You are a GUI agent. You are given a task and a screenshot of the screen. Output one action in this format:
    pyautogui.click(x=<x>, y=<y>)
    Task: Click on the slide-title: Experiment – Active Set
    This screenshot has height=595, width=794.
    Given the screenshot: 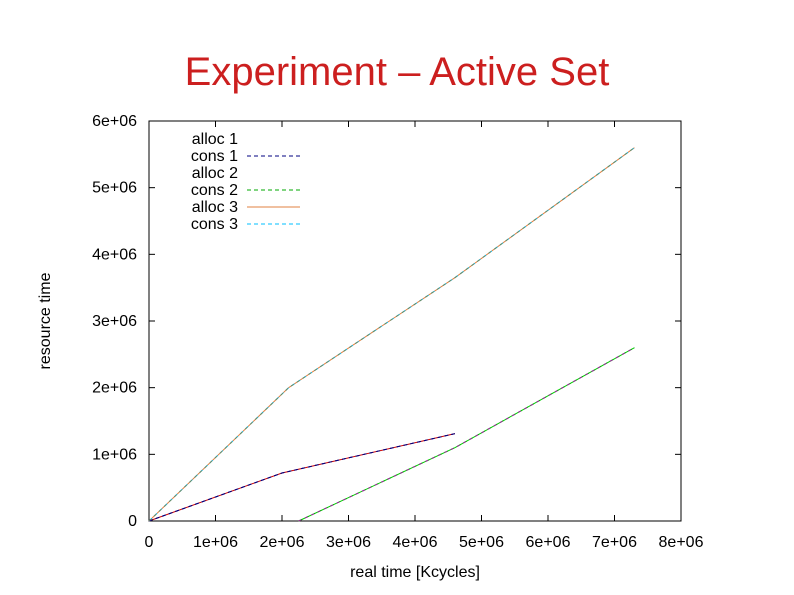 What is the action you would take?
    pyautogui.click(x=397, y=72)
    